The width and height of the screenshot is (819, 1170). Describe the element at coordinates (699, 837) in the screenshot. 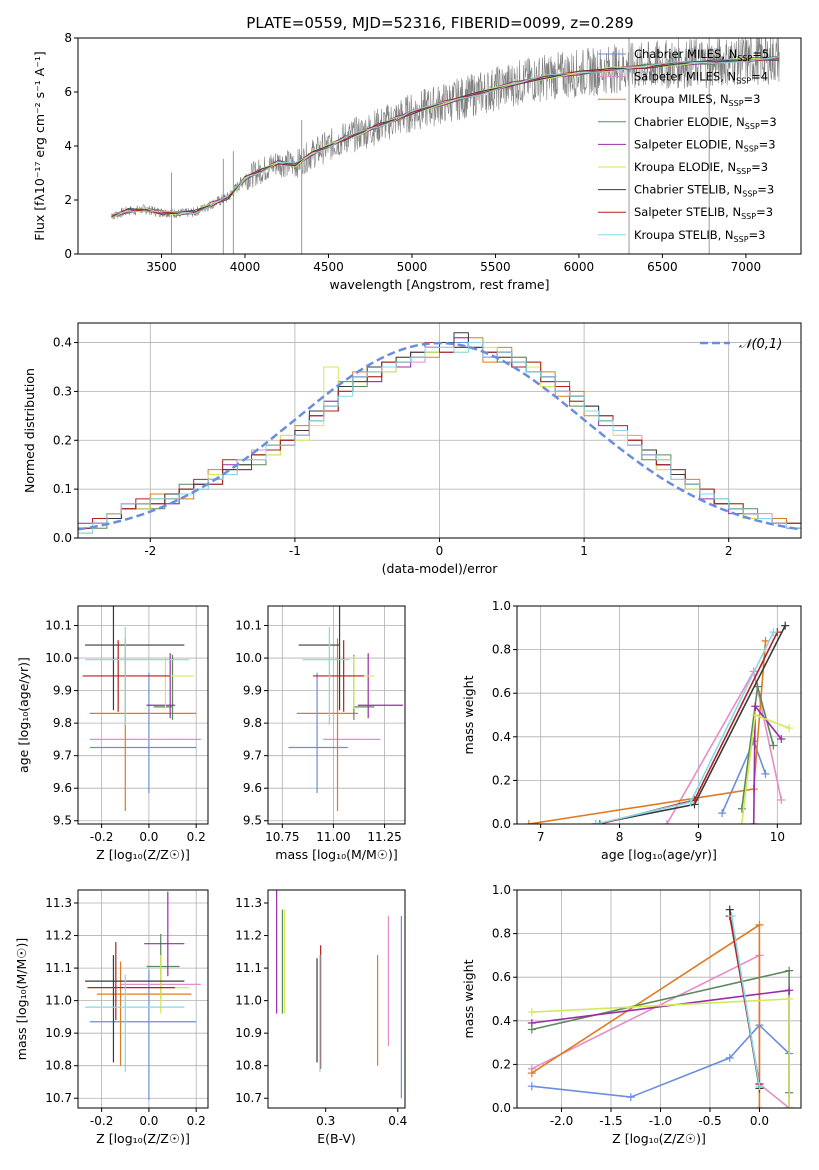

I see `x-tick-label: 9` at that location.